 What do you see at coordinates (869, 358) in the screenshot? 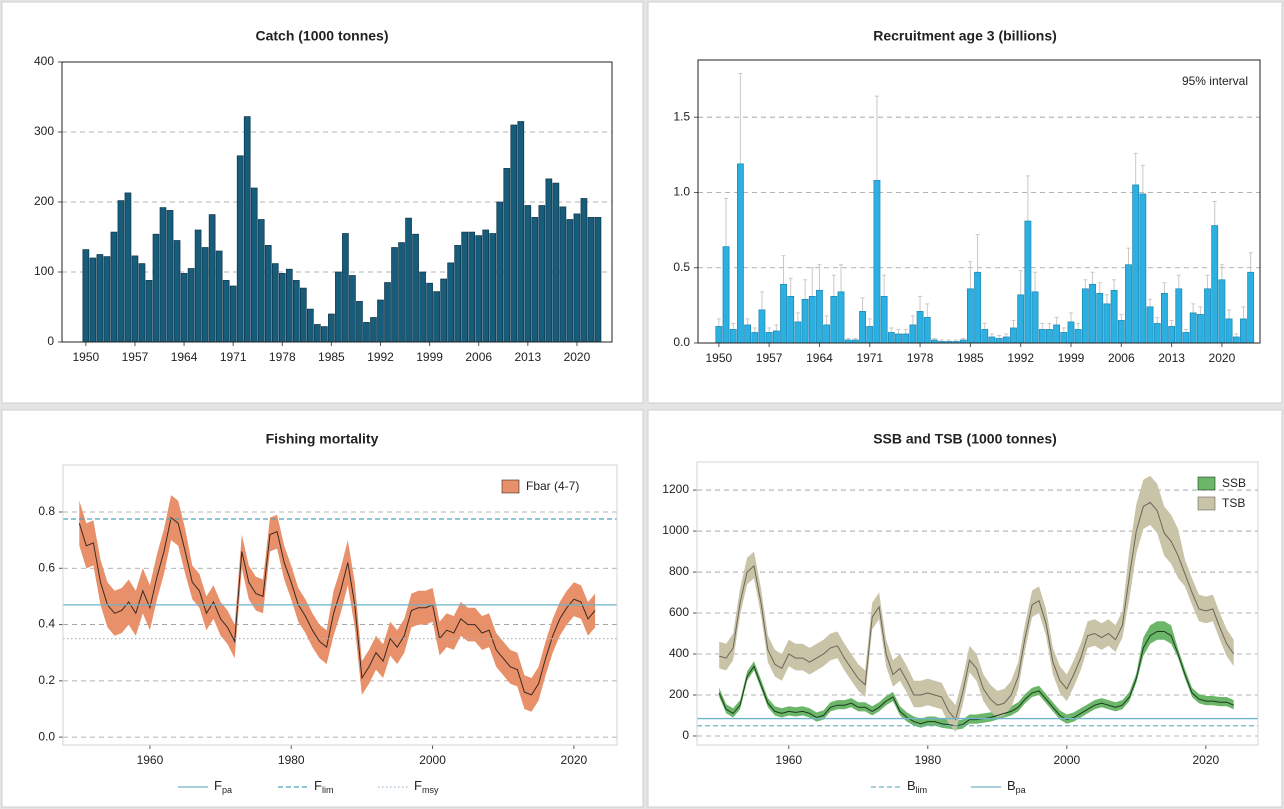
I see `x-tick-label: 1971` at bounding box center [869, 358].